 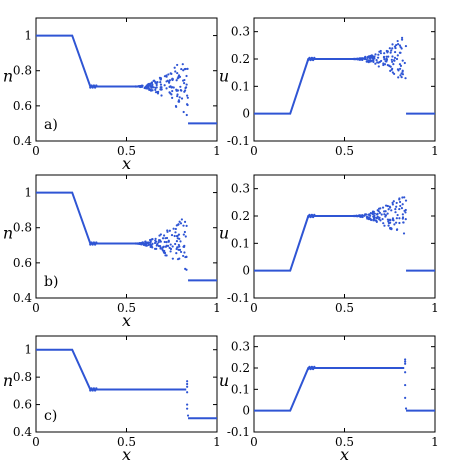 What do you see at coordinates (246, 411) in the screenshot?
I see `y-tick-label: 0` at bounding box center [246, 411].